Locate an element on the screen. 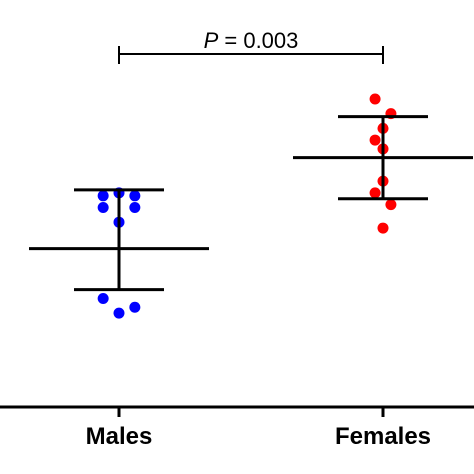 This screenshot has width=474, height=474. x-tick-label-females: Females is located at coordinates (383, 436).